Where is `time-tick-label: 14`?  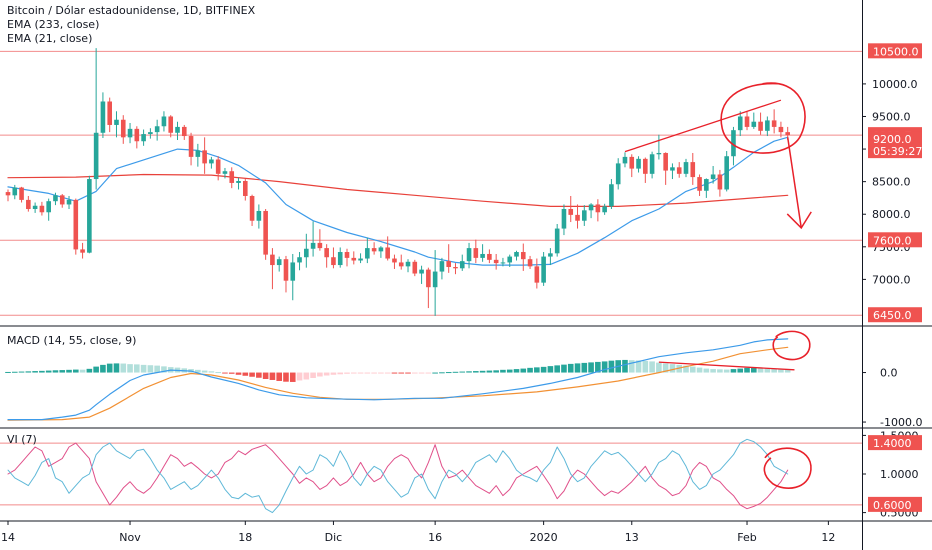 time-tick-label: 14 is located at coordinates (8, 537).